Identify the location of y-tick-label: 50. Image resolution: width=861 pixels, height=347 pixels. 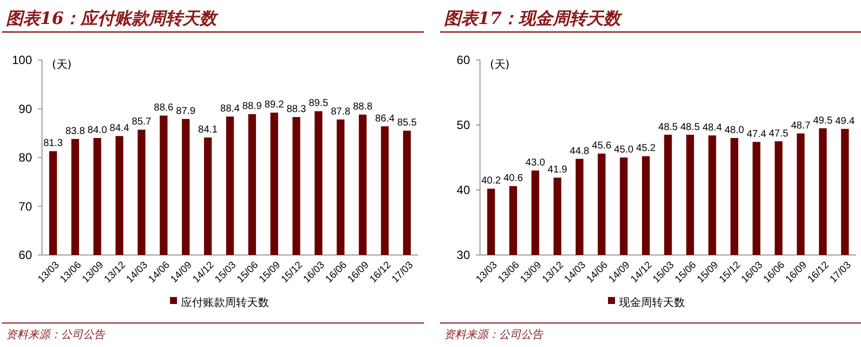
(463, 125).